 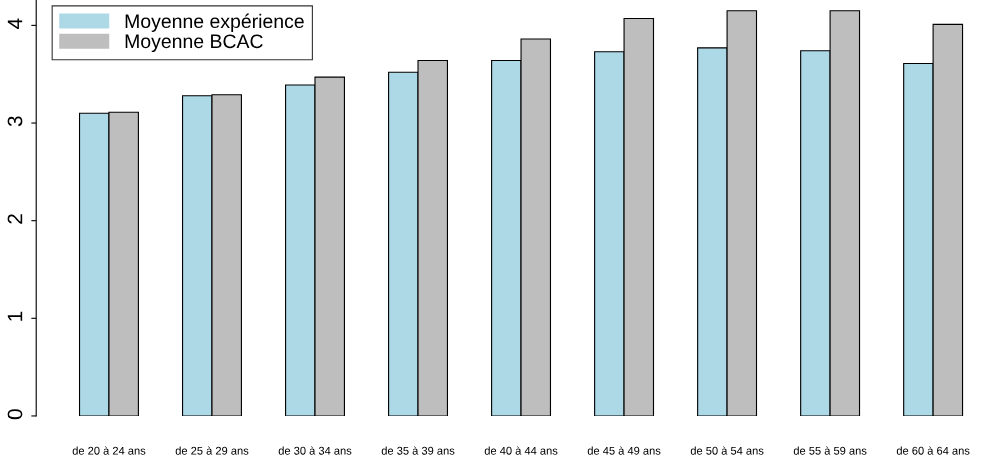 I want to click on y-tick-label: 4, so click(x=15, y=23).